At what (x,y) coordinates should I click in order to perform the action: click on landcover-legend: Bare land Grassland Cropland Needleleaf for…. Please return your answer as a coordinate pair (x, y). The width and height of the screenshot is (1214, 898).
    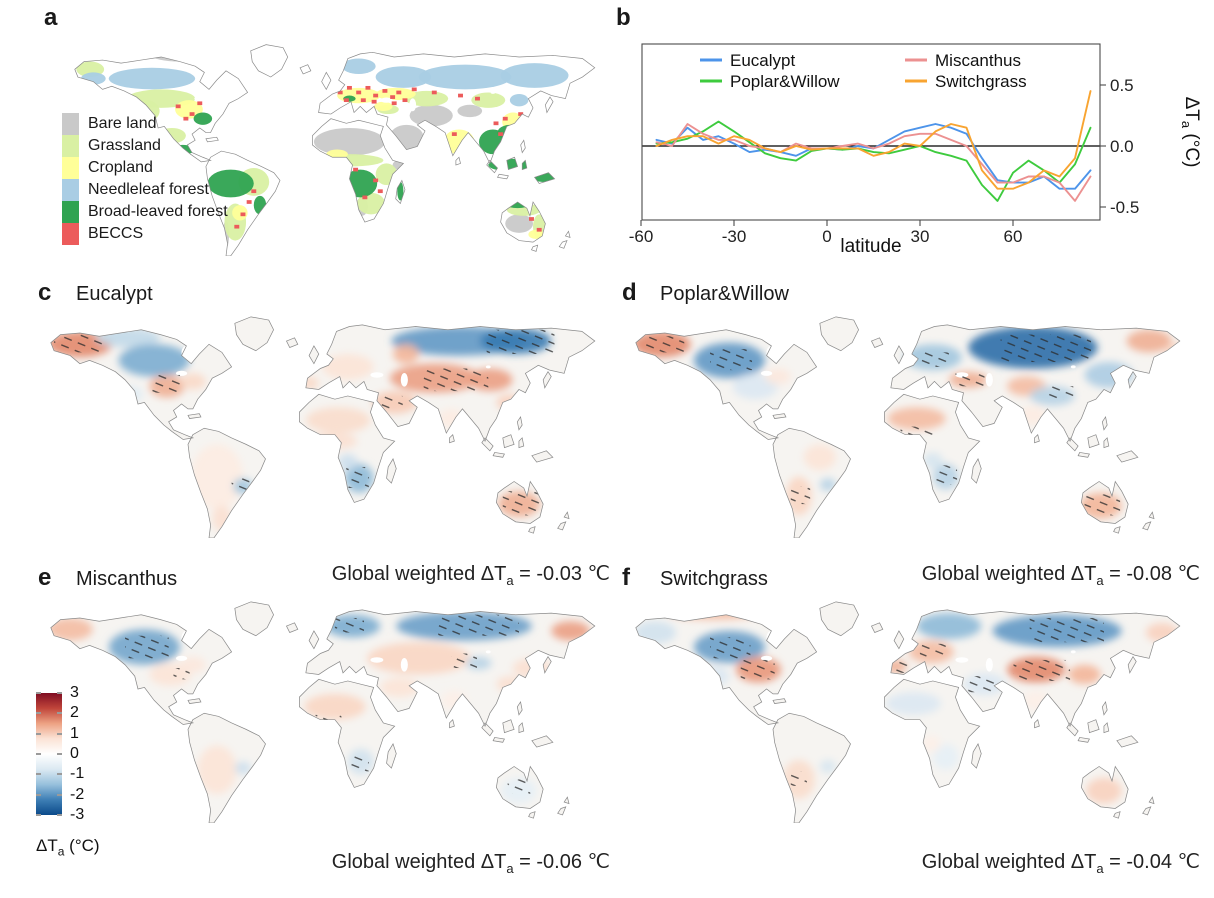
    Looking at the image, I should click on (145, 179).